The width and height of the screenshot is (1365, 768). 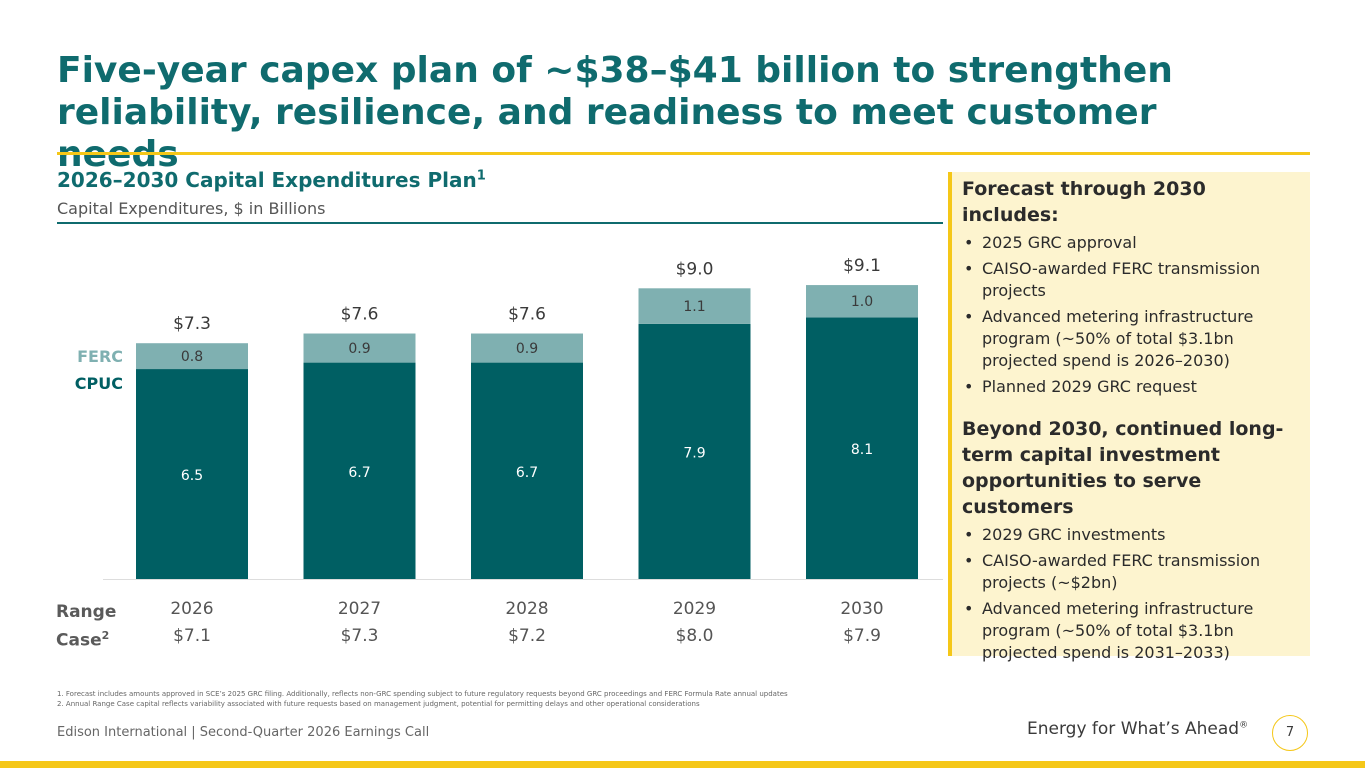 What do you see at coordinates (1132, 535) in the screenshot?
I see `list-item: 2029 GRC investments` at bounding box center [1132, 535].